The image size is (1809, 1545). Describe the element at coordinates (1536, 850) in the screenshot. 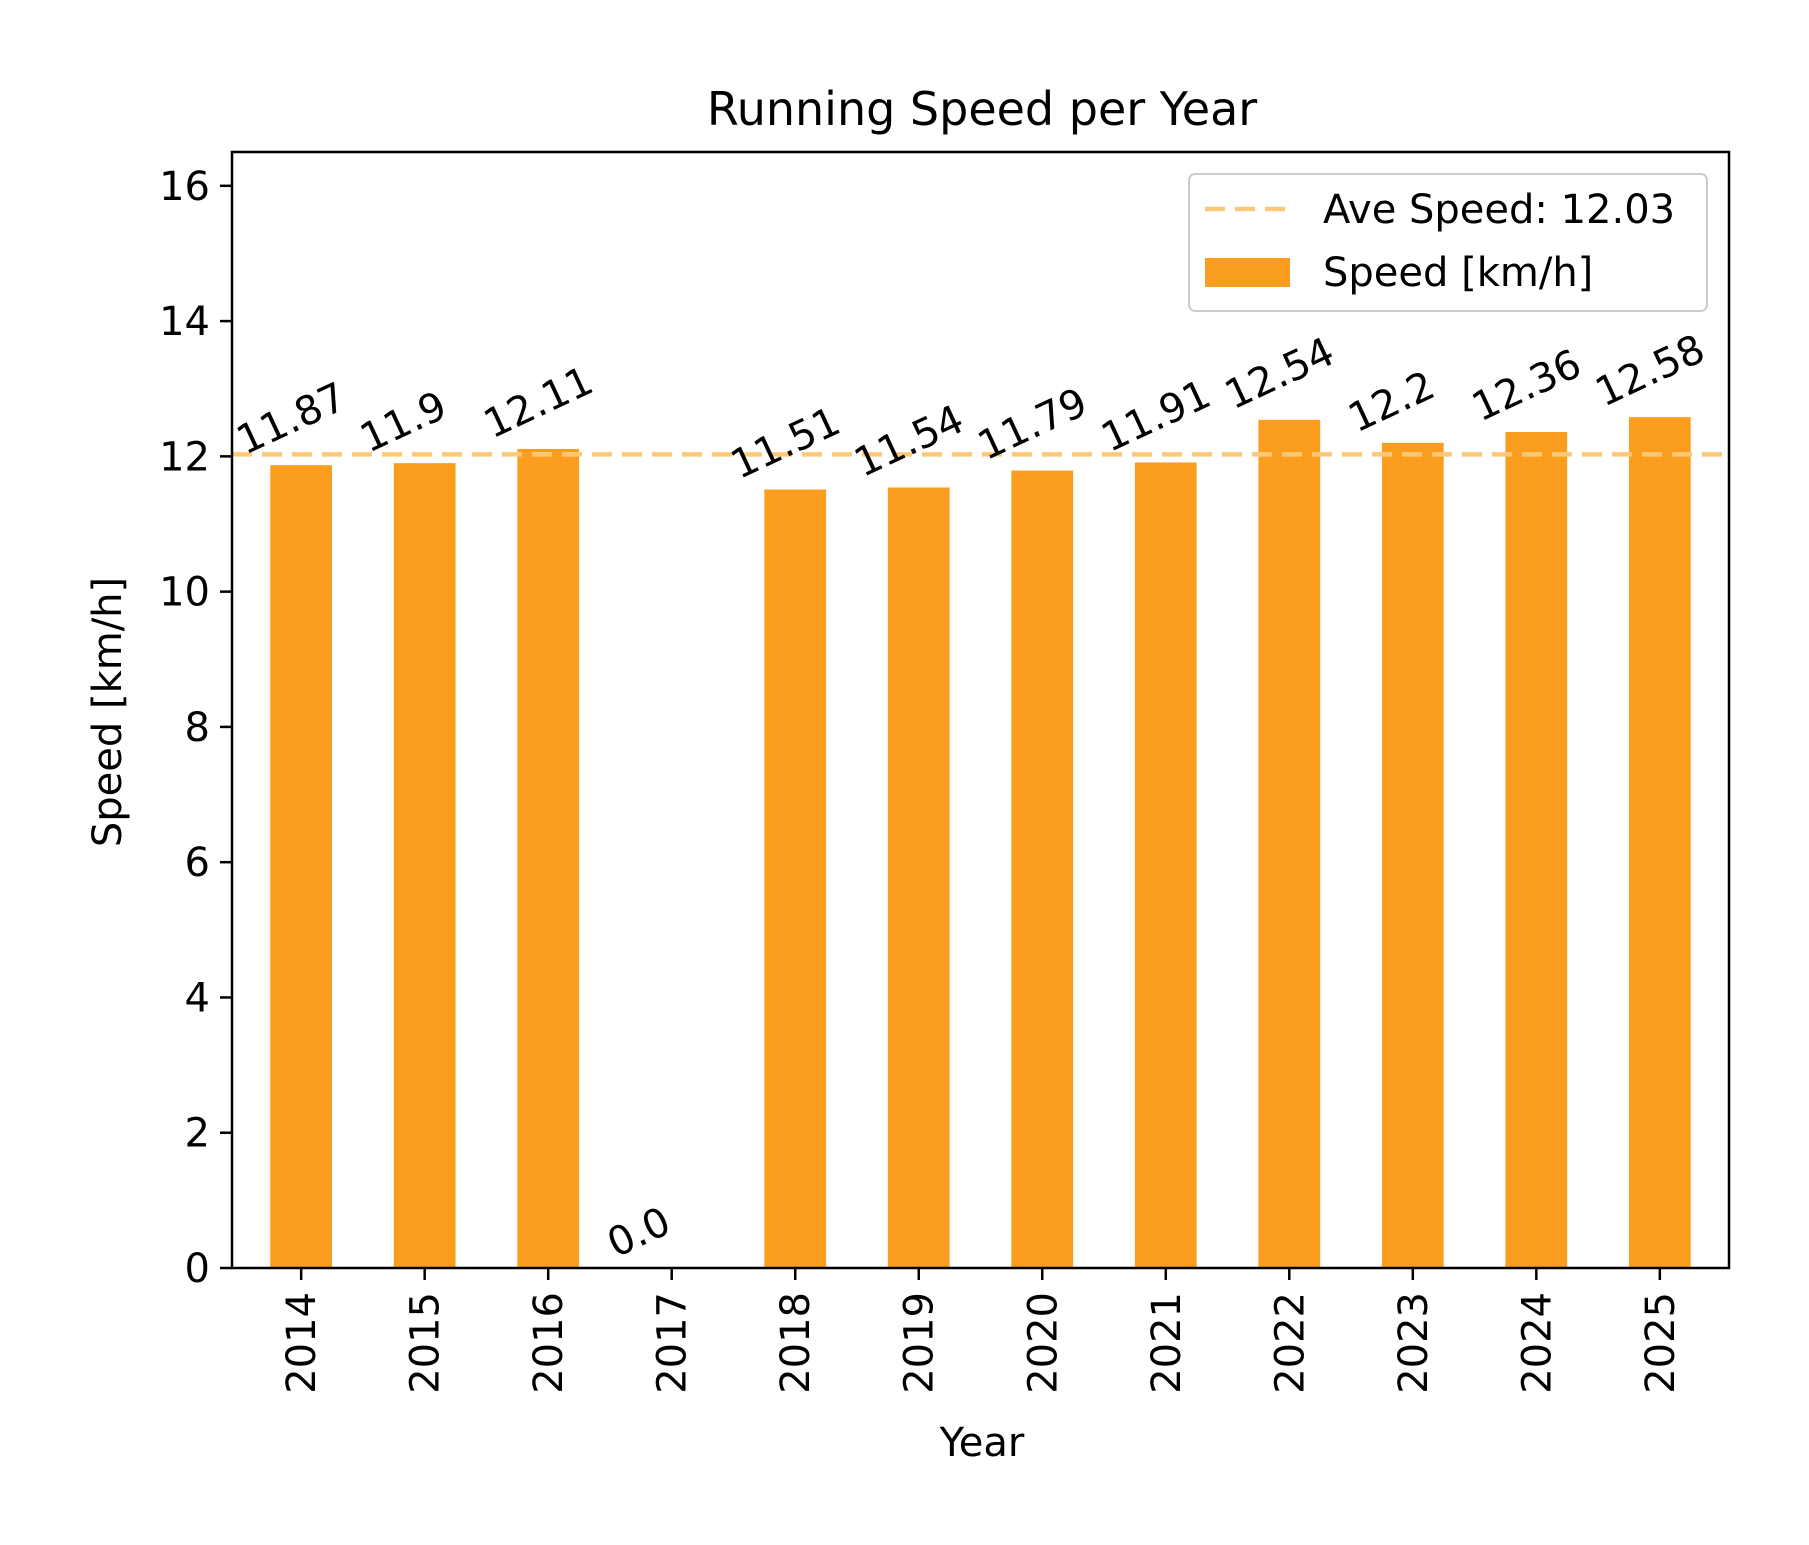

I see `bar-2024` at that location.